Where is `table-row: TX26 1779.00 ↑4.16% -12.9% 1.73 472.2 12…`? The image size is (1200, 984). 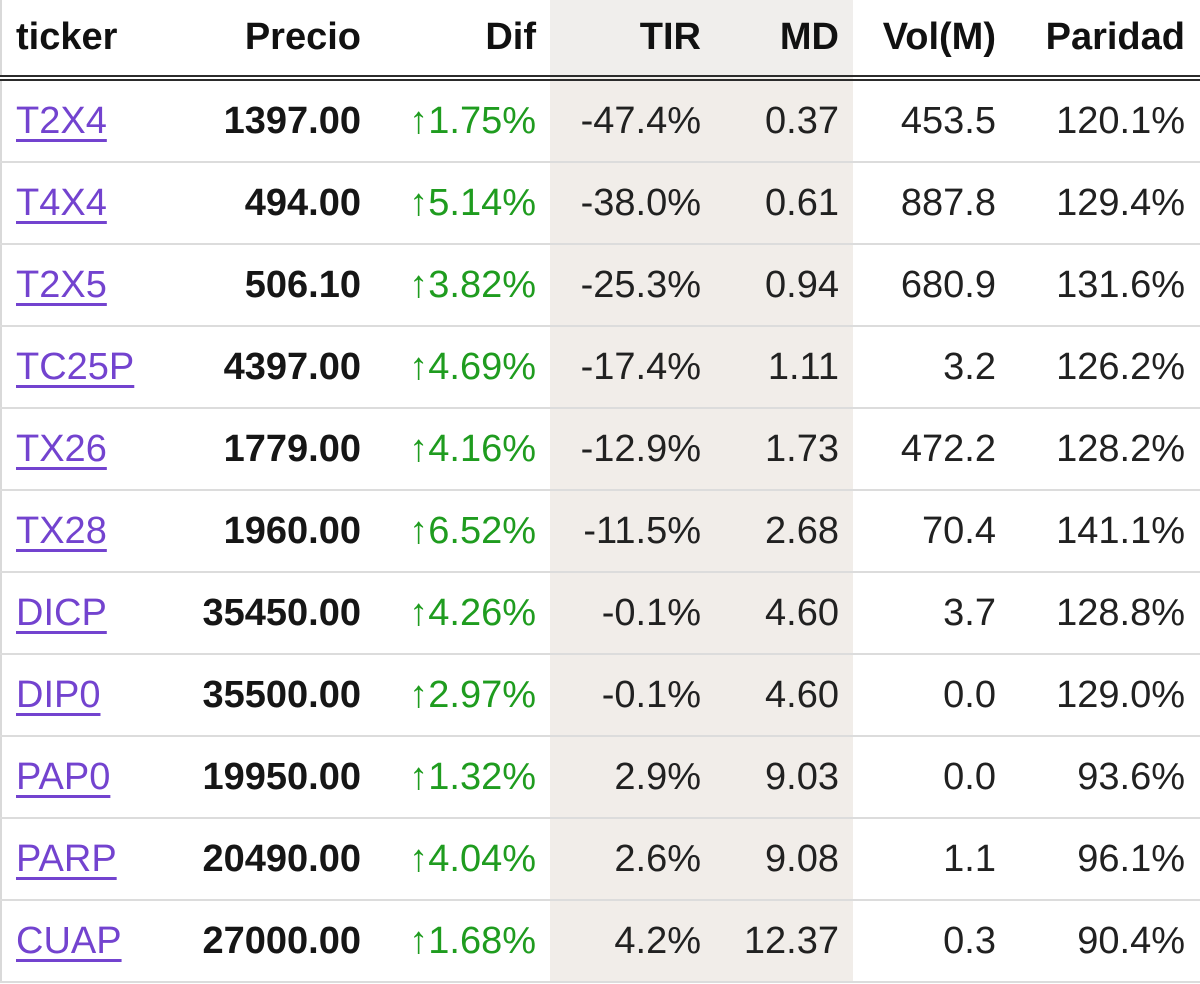
table-row: TX26 1779.00 ↑4.16% -12.9% 1.73 472.2 12… is located at coordinates (600, 449).